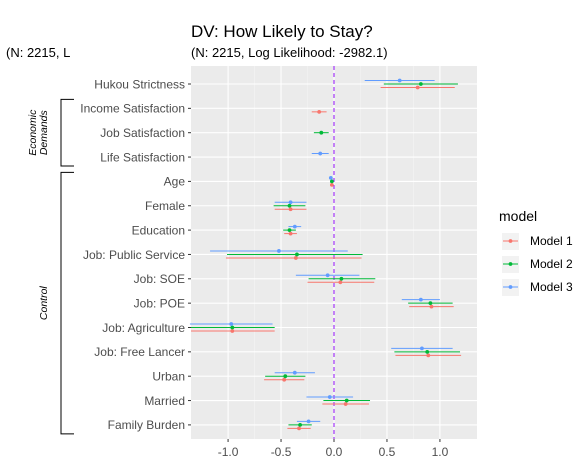 This screenshot has width=578, height=462. Describe the element at coordinates (33, 132) in the screenshot. I see `group-label: Economic` at that location.